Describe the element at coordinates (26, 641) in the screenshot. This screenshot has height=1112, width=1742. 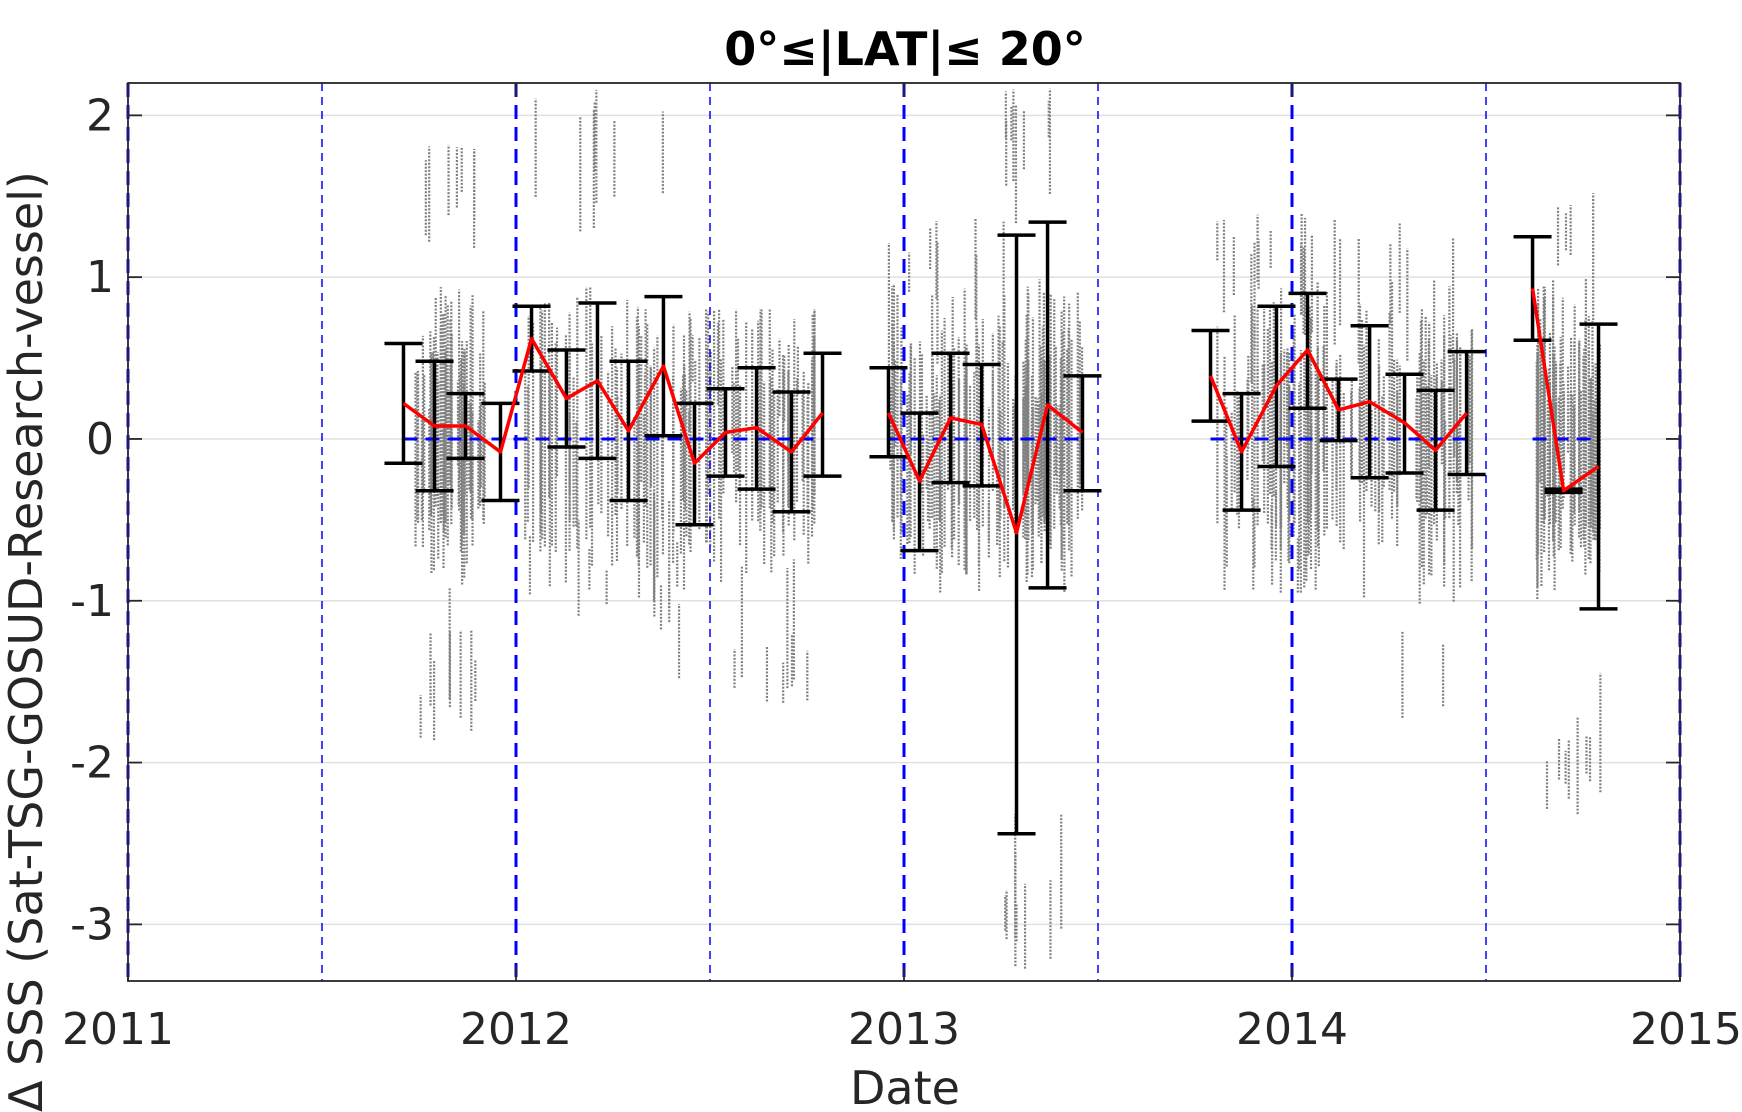
I see `y-axis-label: Δ SSS (Sat-TSG-GOSUD-Research-vessel)` at that location.